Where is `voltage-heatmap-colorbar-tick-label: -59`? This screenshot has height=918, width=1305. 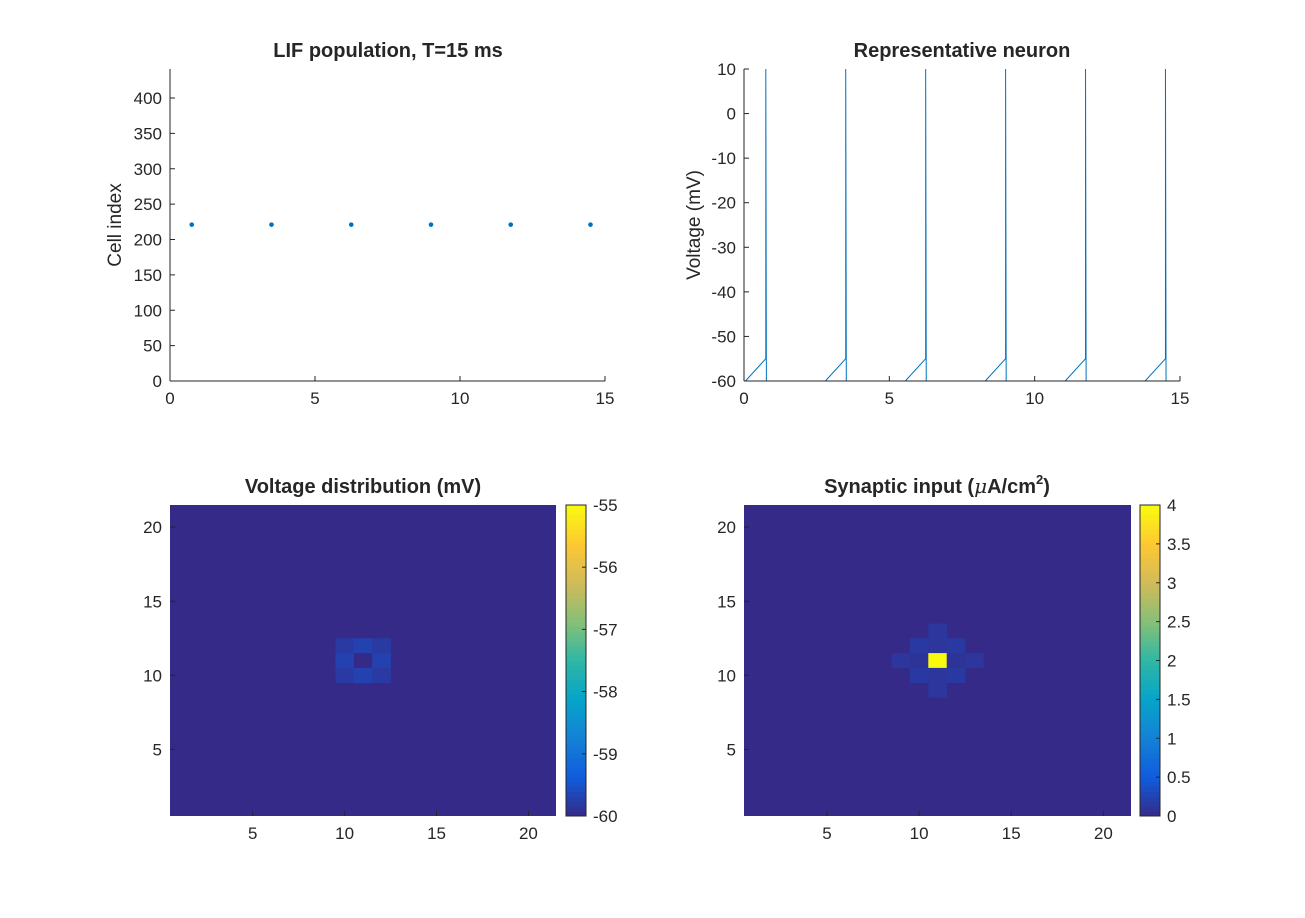 voltage-heatmap-colorbar-tick-label: -59 is located at coordinates (605, 754).